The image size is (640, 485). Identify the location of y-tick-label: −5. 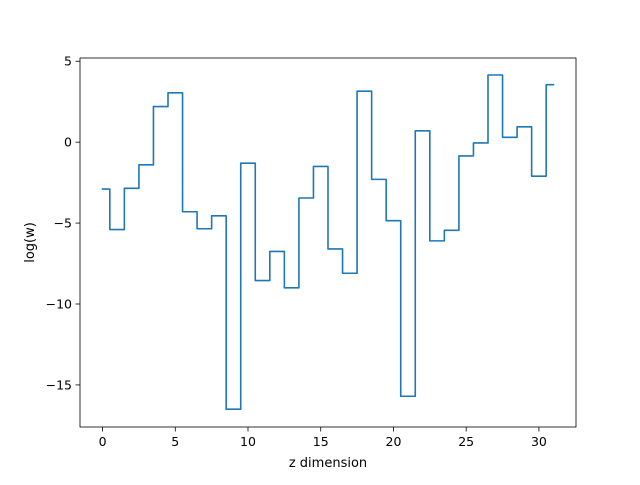
(63, 223).